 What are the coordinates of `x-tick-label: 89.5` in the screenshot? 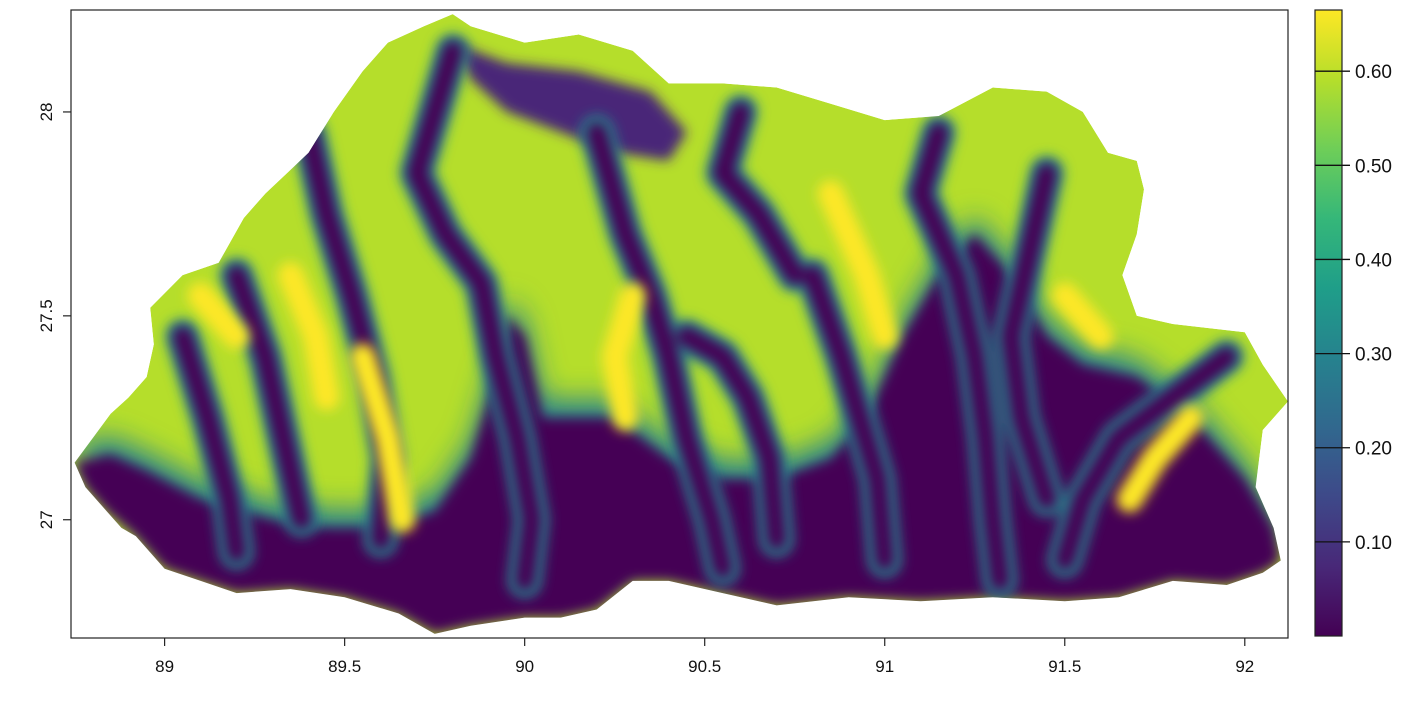 It's located at (344, 666).